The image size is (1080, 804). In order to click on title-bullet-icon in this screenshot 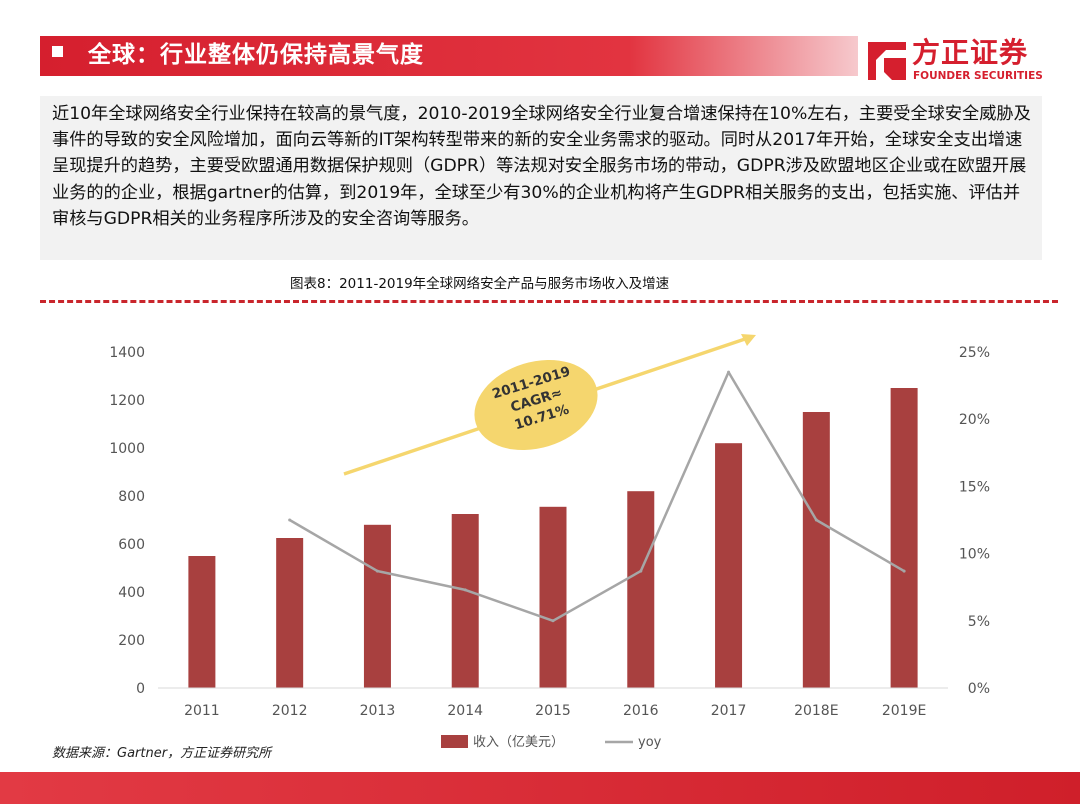, I will do `click(57, 51)`.